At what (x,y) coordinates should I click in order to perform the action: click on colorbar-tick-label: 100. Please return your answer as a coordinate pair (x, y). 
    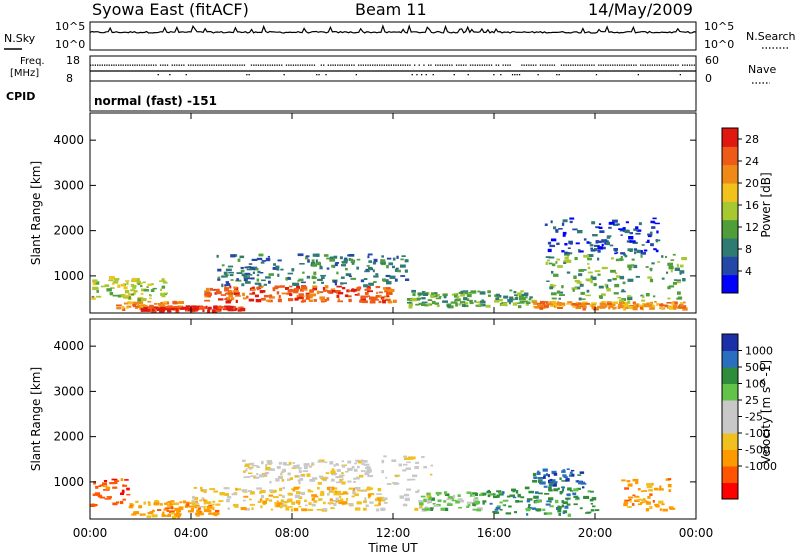
    Looking at the image, I should click on (755, 384).